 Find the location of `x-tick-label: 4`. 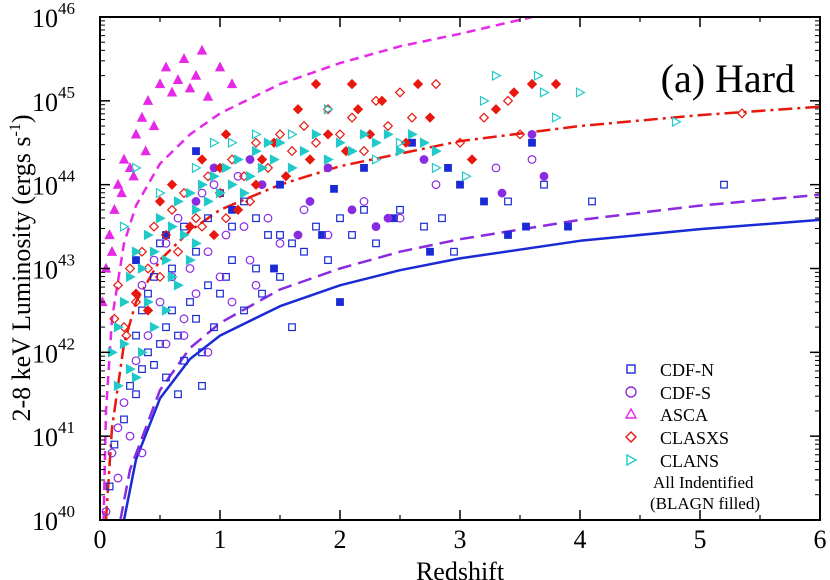

x-tick-label: 4 is located at coordinates (580, 539).